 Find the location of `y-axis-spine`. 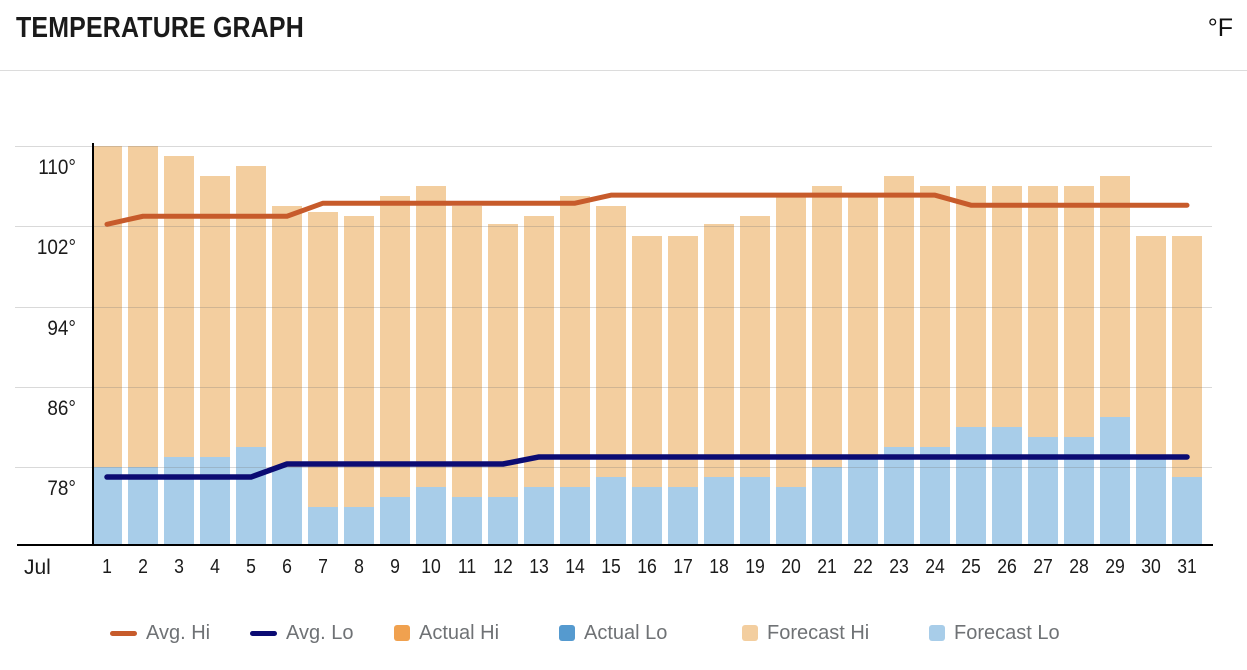

y-axis-spine is located at coordinates (93, 344).